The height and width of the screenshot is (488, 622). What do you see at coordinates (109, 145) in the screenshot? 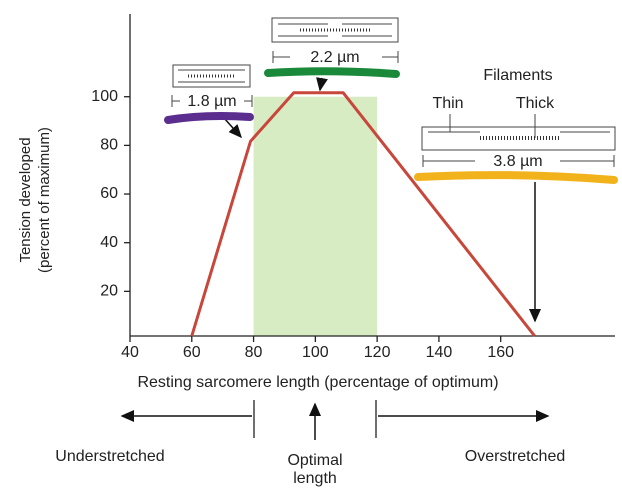
I see `y-tick-label: 80` at bounding box center [109, 145].